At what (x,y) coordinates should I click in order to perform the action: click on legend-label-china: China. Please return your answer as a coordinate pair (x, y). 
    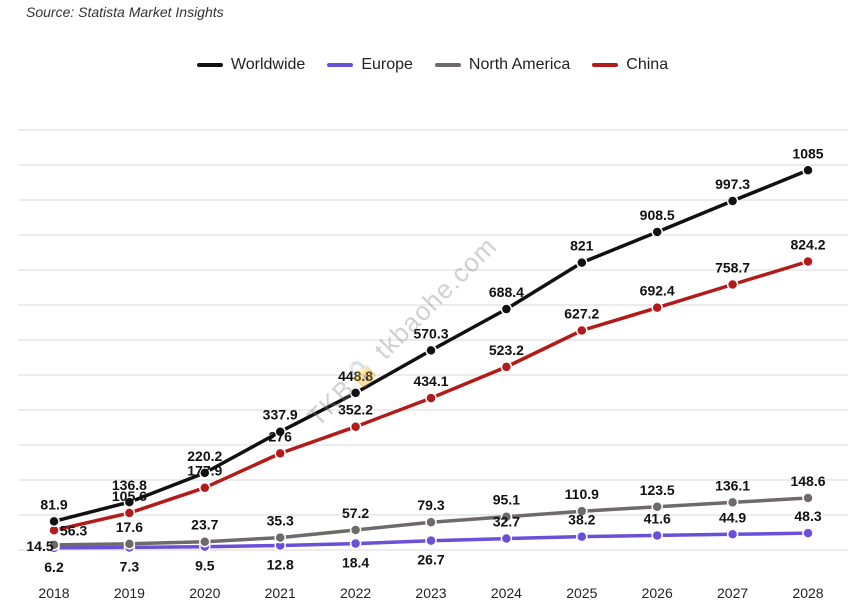
    Looking at the image, I should click on (647, 64).